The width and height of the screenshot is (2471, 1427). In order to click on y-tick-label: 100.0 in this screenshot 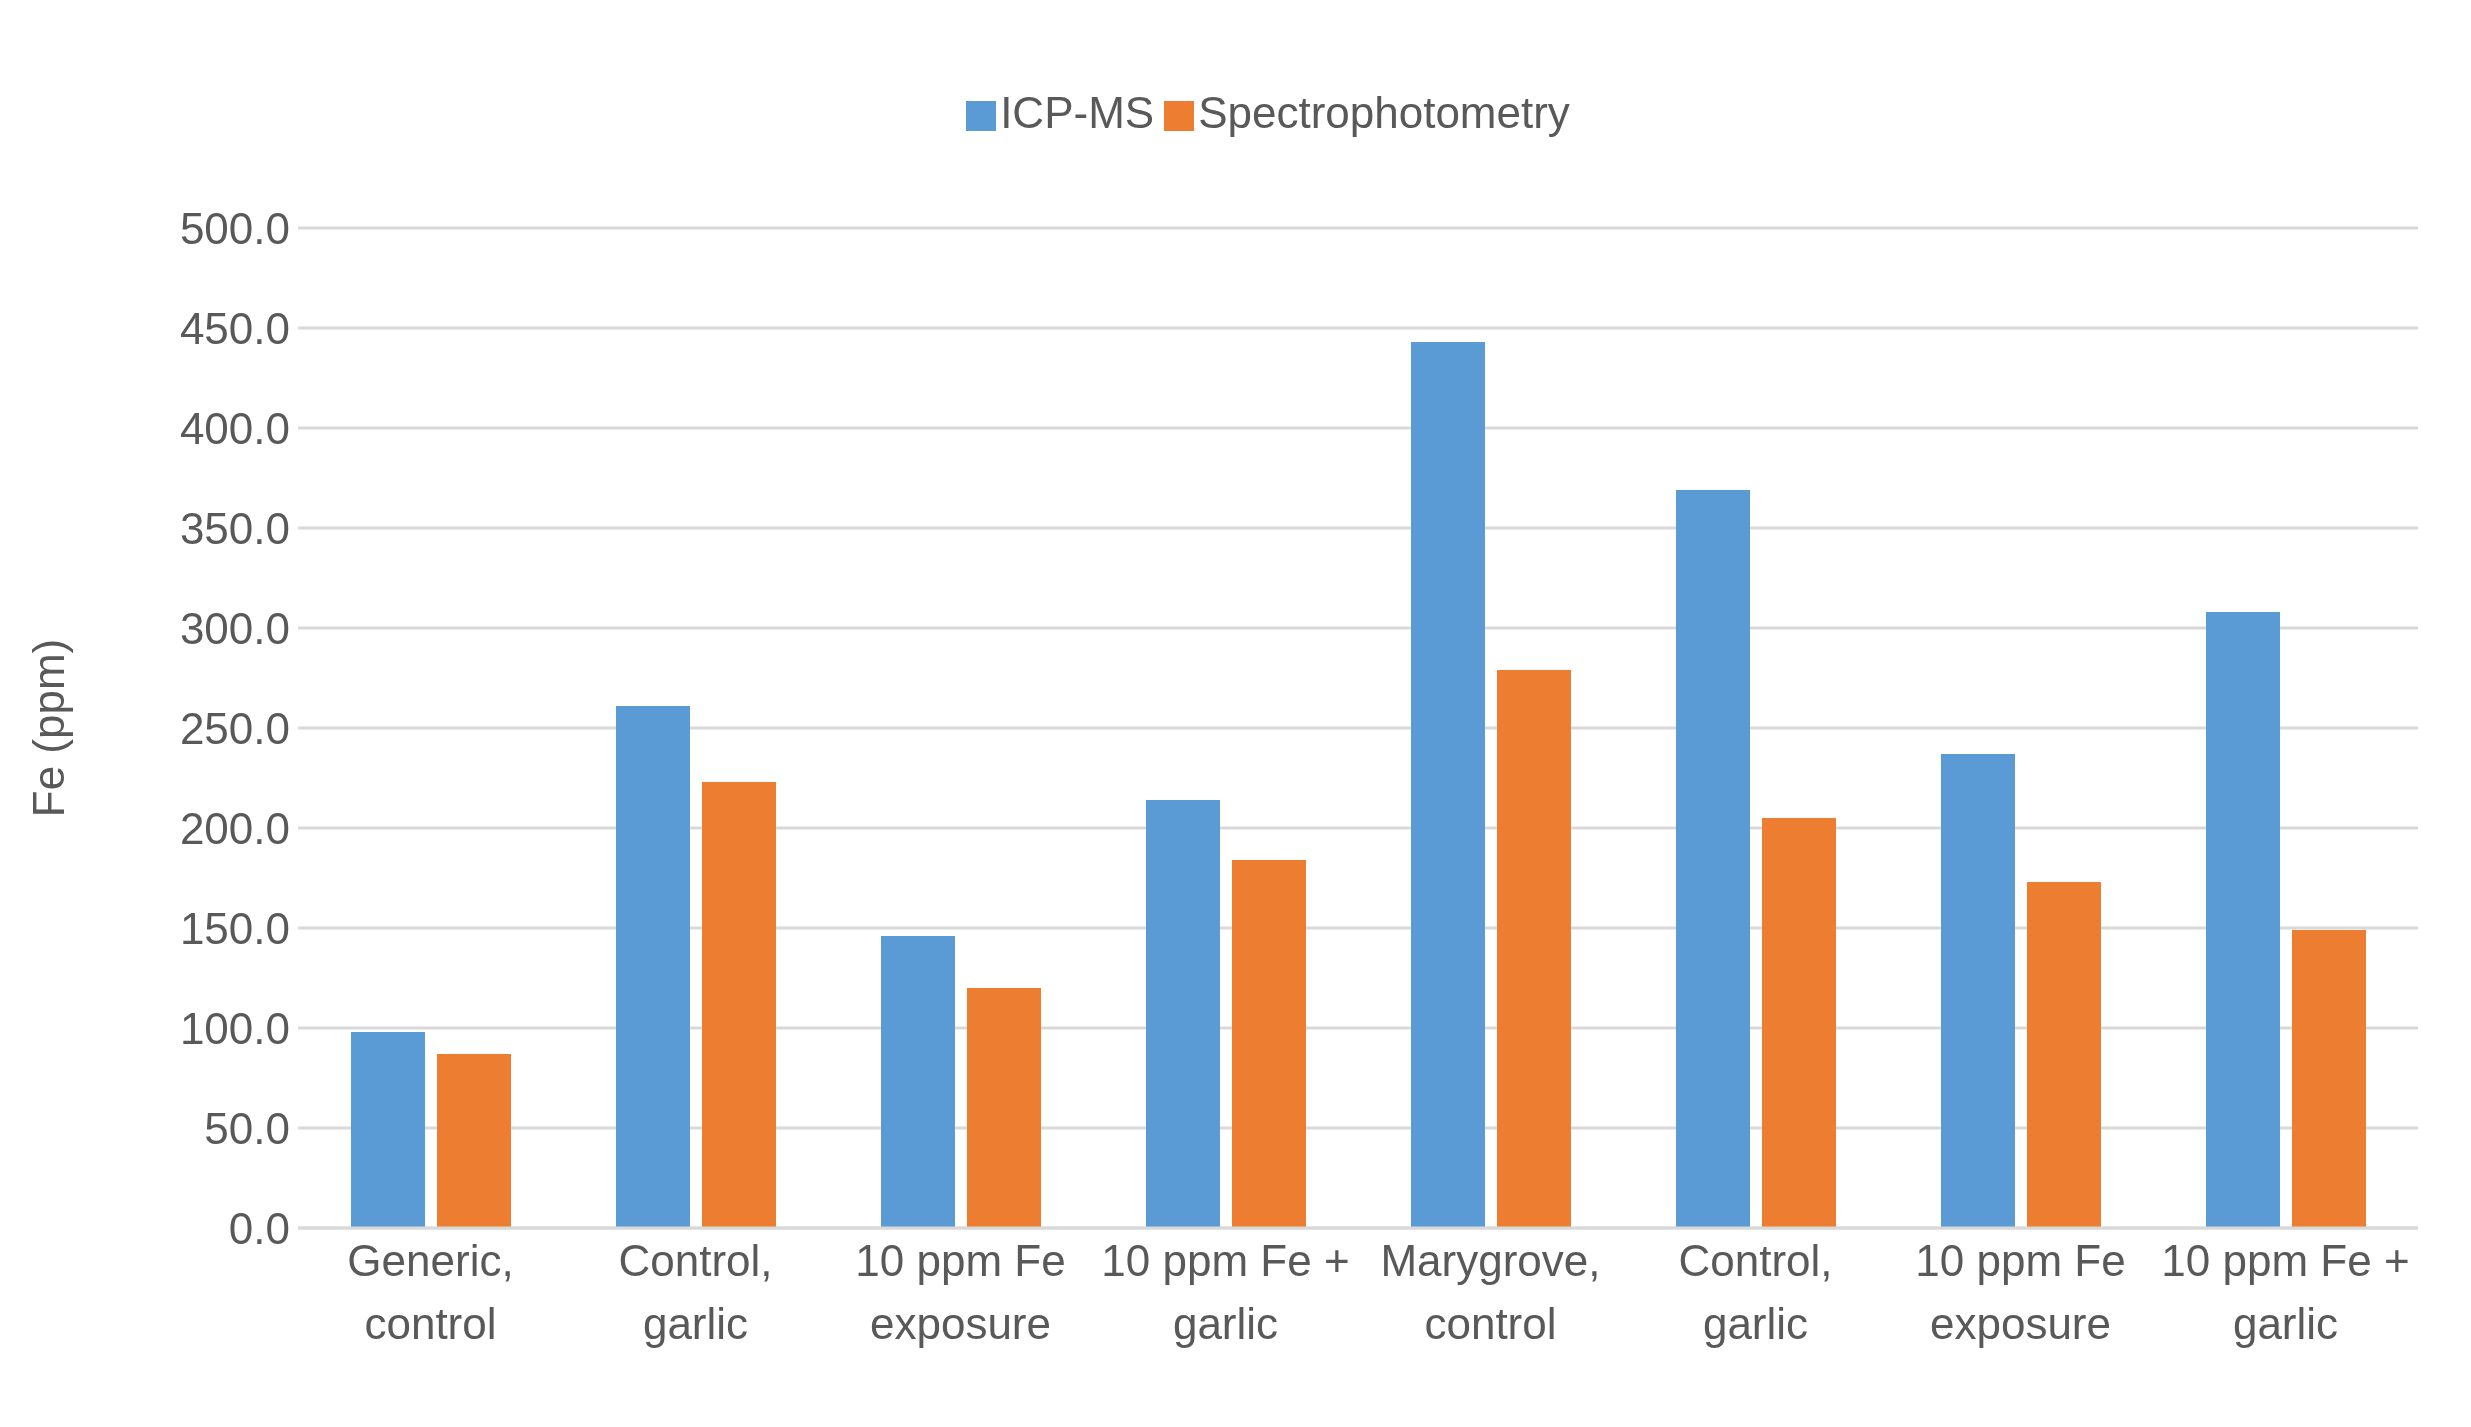, I will do `click(234, 1028)`.